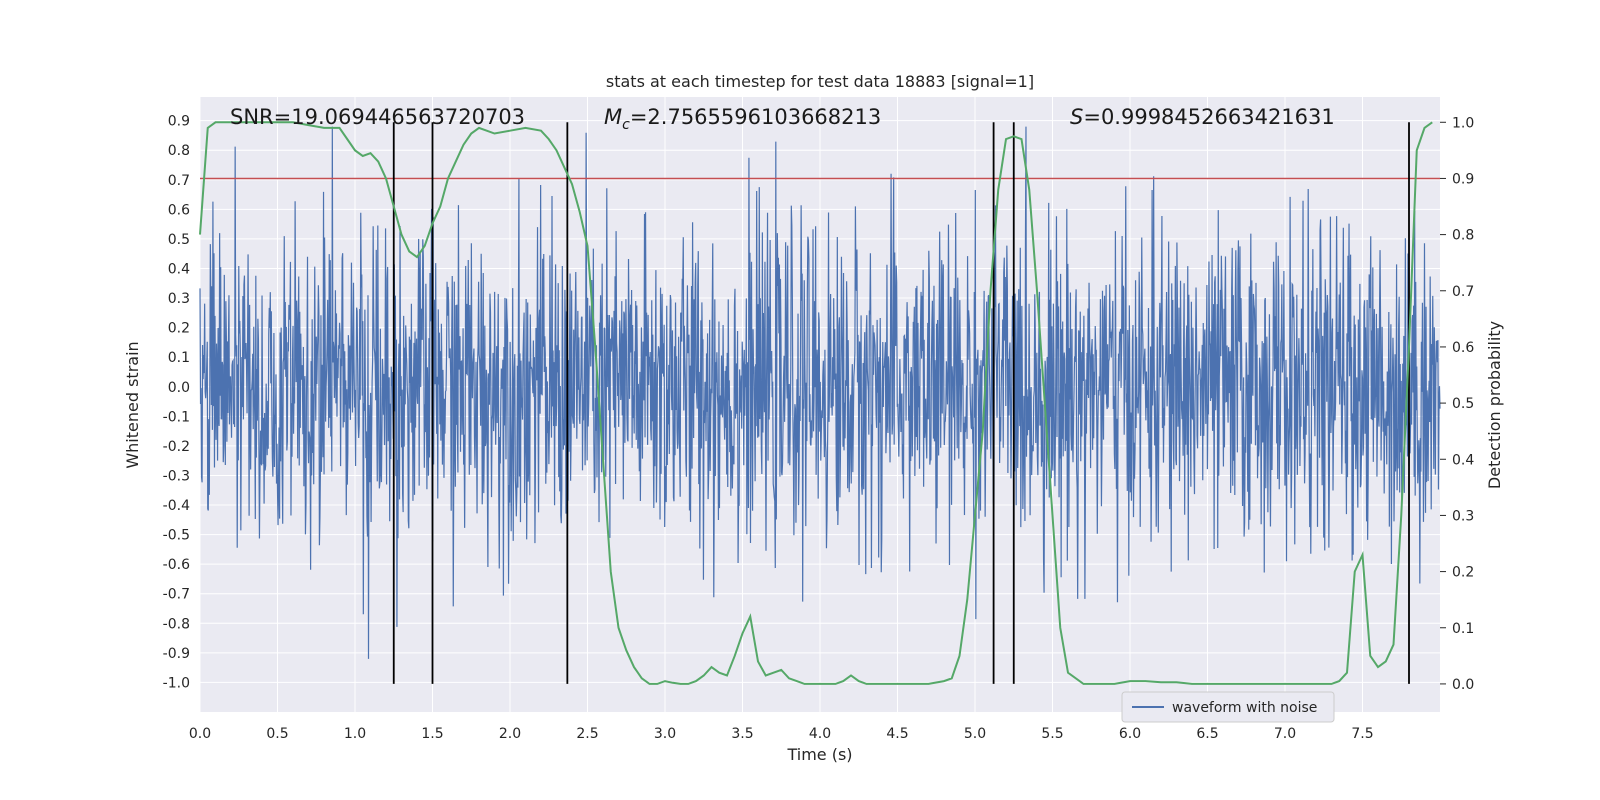 The height and width of the screenshot is (800, 1600). Describe the element at coordinates (1463, 292) in the screenshot. I see `y-right-tick-label: 0.7` at that location.